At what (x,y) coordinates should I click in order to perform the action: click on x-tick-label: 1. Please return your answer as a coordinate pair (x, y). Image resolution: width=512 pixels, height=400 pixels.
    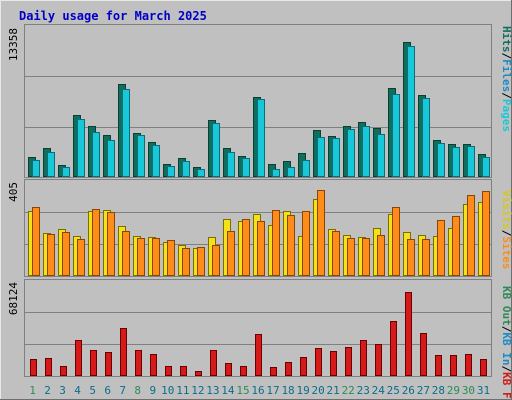
    Looking at the image, I should click on (32, 390).